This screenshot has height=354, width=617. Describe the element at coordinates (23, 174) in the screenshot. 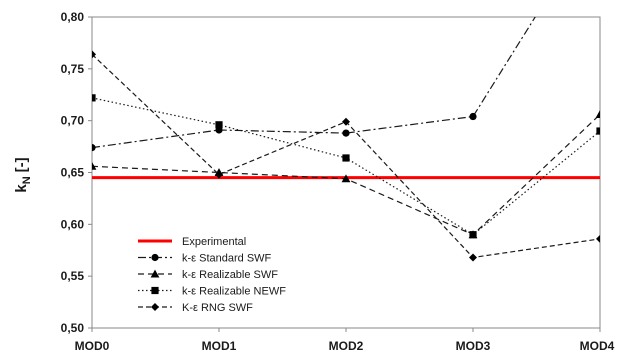

I see `y-axis-label: kN [-]` at that location.